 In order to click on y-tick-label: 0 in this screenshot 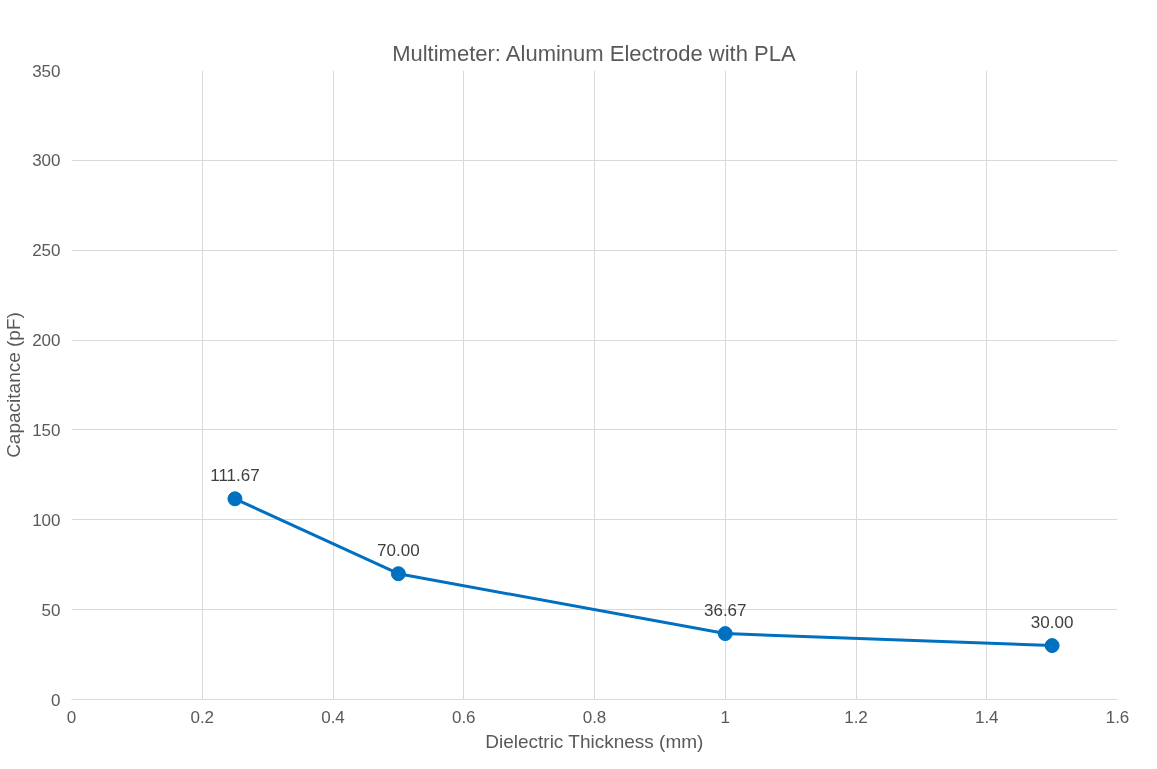, I will do `click(56, 700)`.